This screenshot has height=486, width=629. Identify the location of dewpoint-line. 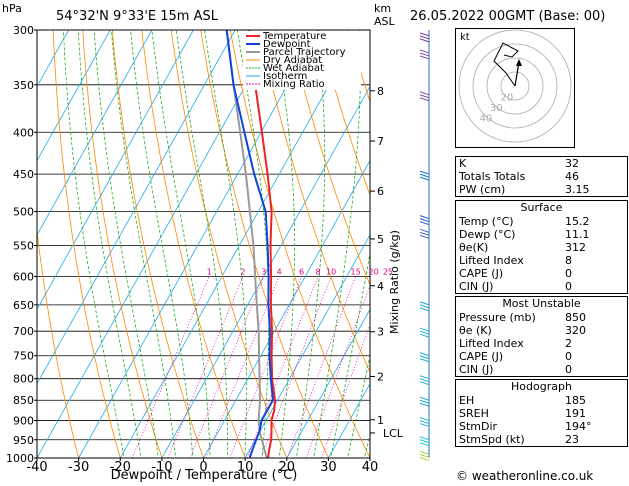
(249, 244).